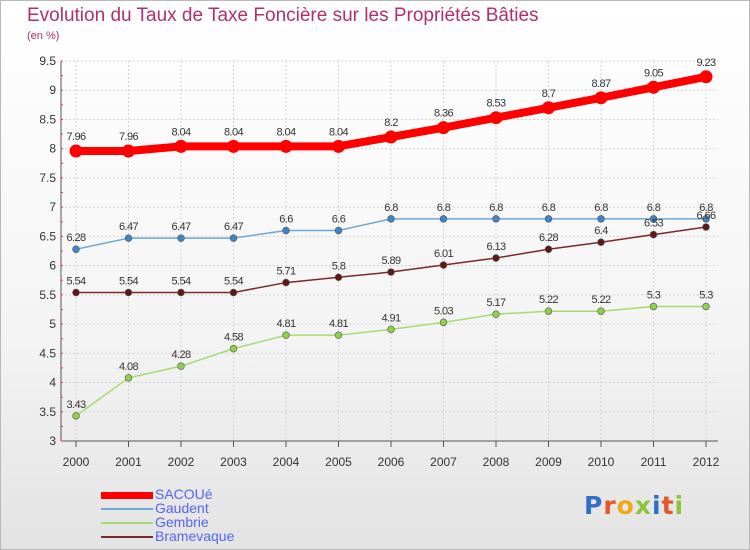 This screenshot has width=750, height=550. I want to click on y-tick-label: 8, so click(52, 149).